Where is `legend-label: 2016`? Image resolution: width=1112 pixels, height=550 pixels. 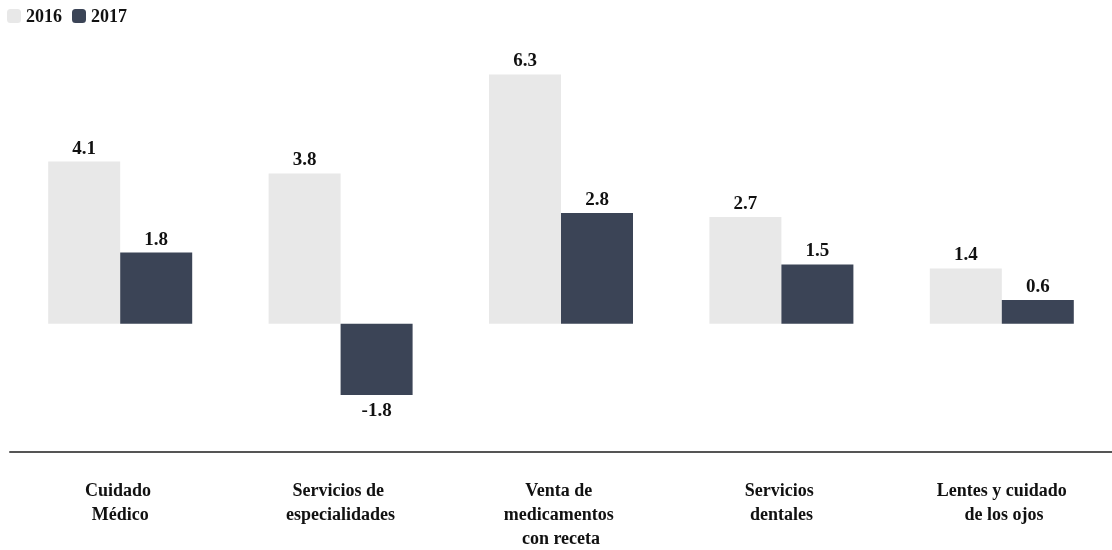 legend-label: 2016 is located at coordinates (44, 16).